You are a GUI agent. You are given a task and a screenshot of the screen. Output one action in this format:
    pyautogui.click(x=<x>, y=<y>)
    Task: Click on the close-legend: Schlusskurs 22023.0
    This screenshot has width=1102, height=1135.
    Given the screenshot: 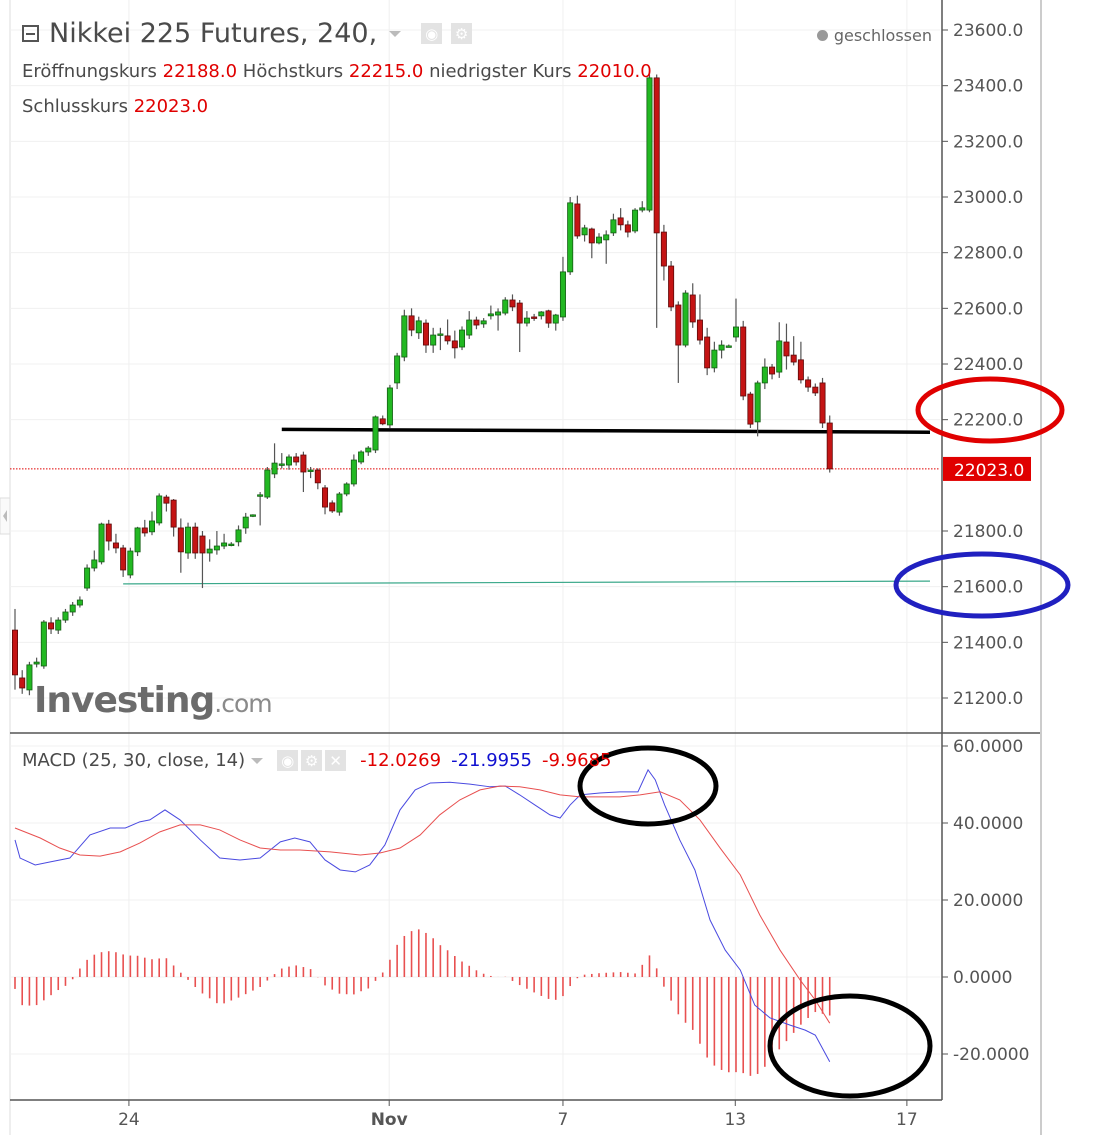 What is the action you would take?
    pyautogui.click(x=115, y=106)
    